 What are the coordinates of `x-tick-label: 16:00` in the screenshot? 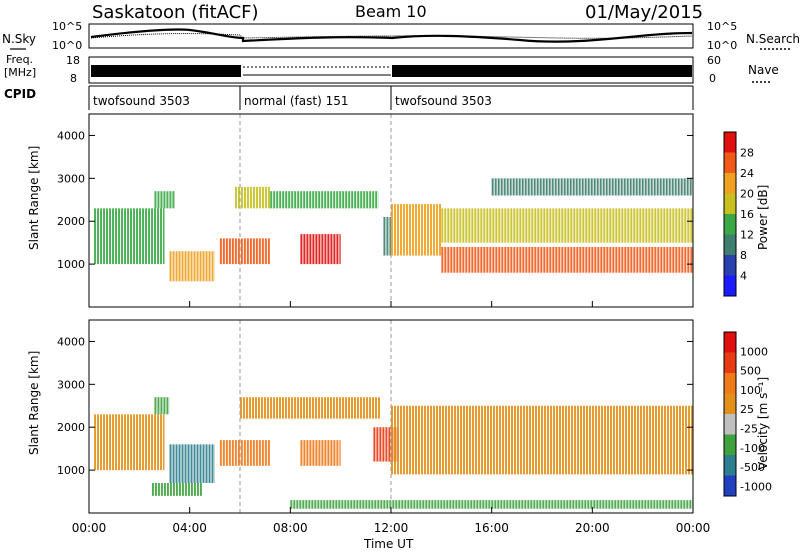 It's located at (491, 528).